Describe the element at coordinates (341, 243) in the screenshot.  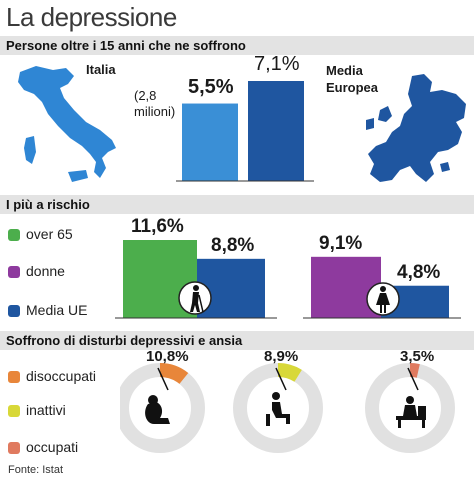
I see `donne-value-label: 9,1%` at that location.